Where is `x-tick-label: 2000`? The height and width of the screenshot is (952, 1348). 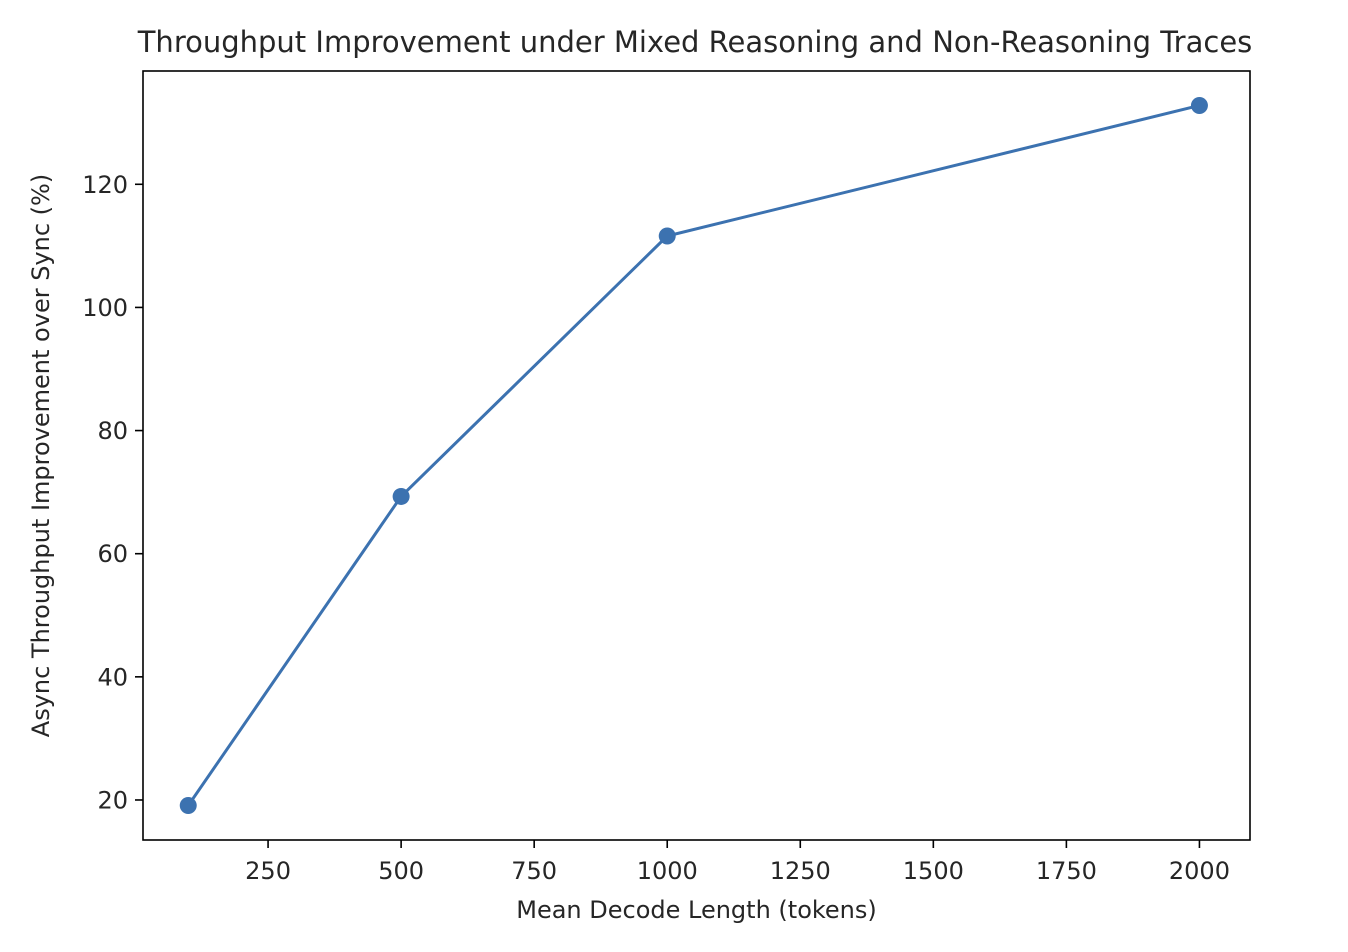 x-tick-label: 2000 is located at coordinates (1199, 871).